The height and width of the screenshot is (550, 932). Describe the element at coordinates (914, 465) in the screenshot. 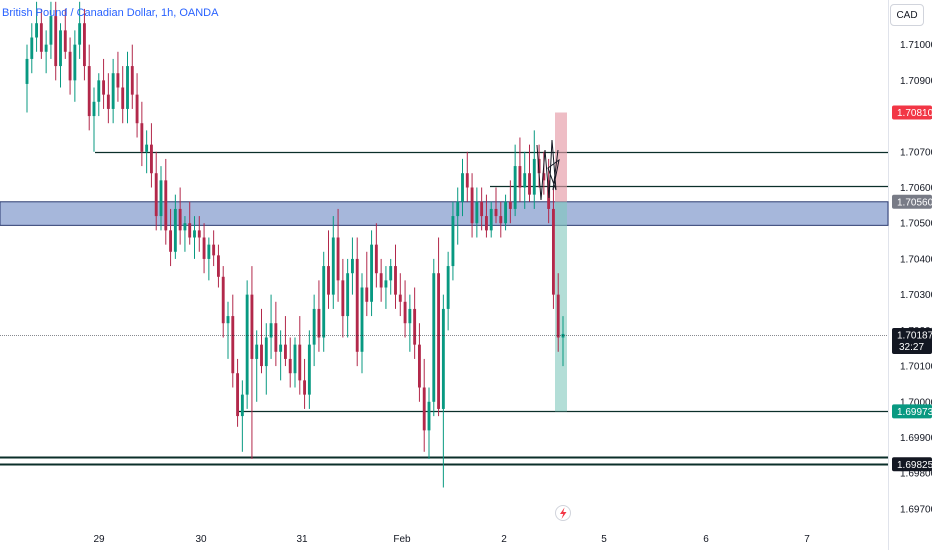

I see `price-badge-text: 1.69825` at that location.